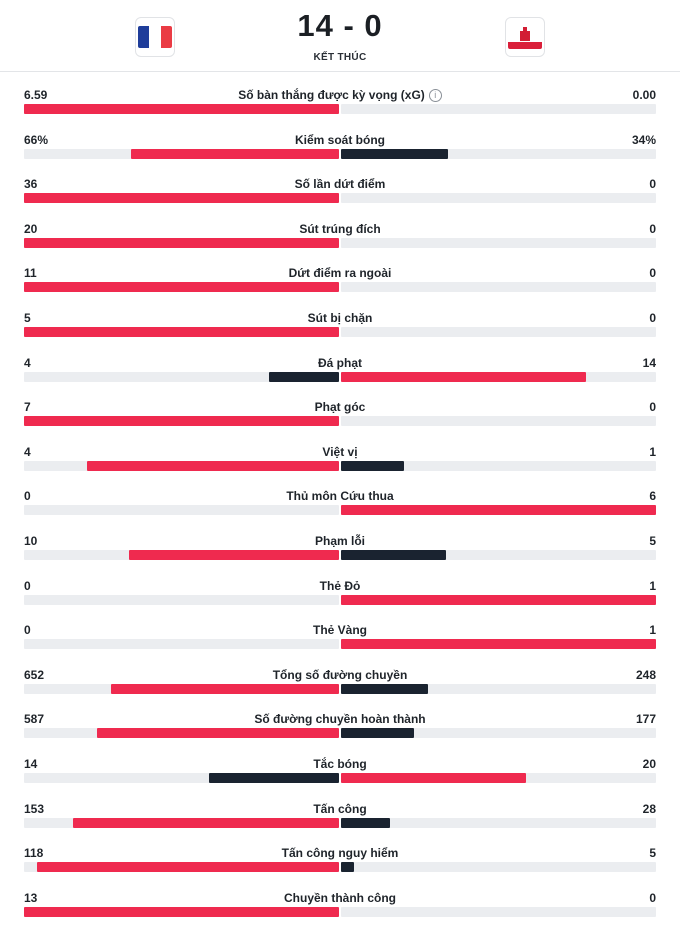 The height and width of the screenshot is (940, 680). I want to click on stat-label: Số đường chuyền hoàn thành, so click(340, 719).